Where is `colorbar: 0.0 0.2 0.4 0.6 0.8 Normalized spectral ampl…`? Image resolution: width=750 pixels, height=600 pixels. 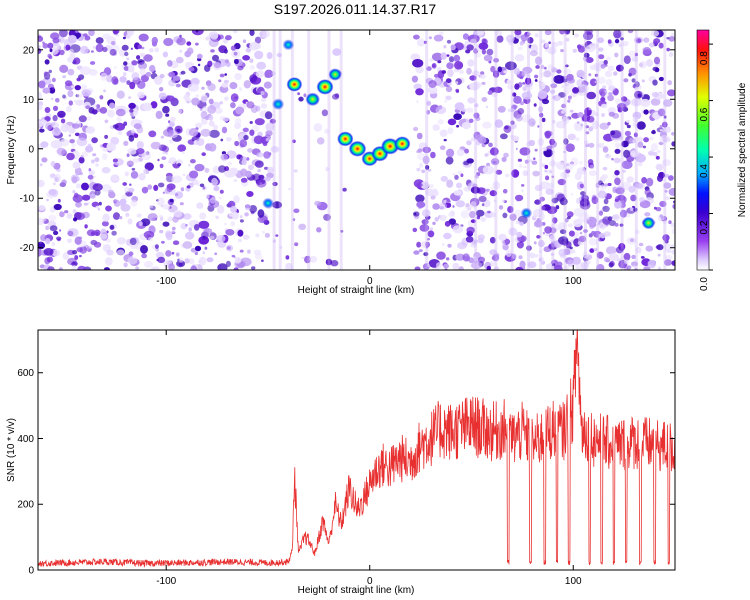
colorbar: 0.0 0.2 0.4 0.6 0.8 Normalized spectral ampl… is located at coordinates (722, 160).